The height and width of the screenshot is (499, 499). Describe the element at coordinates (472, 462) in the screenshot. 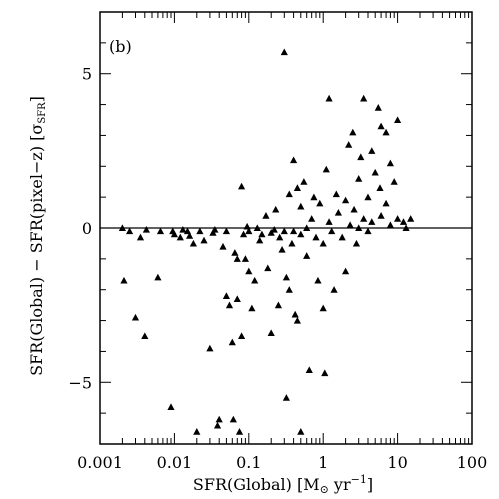

I see `x-tick-label: 100` at that location.